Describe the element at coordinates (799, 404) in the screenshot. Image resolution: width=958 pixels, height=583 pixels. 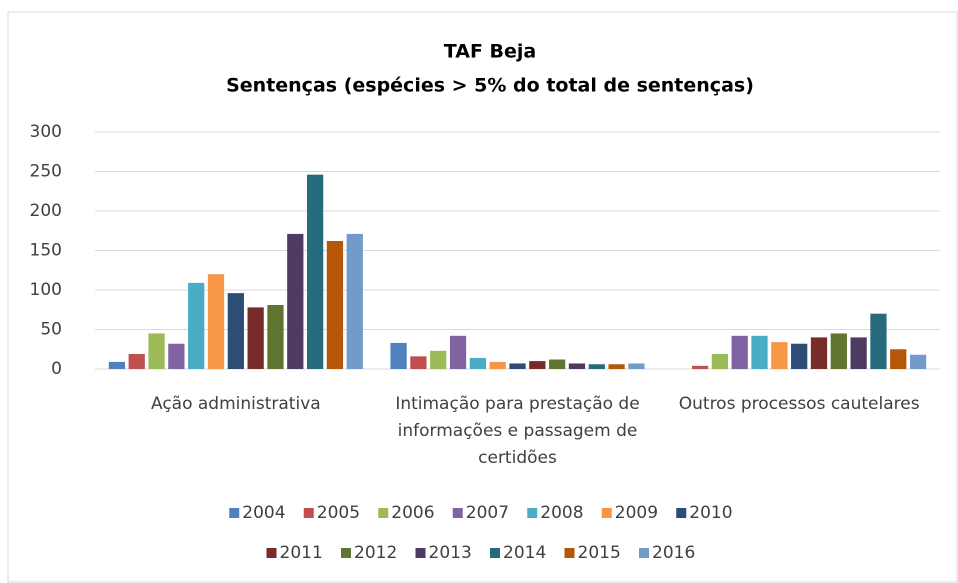
I see `x-tick-label: Outros processos cautelares` at that location.